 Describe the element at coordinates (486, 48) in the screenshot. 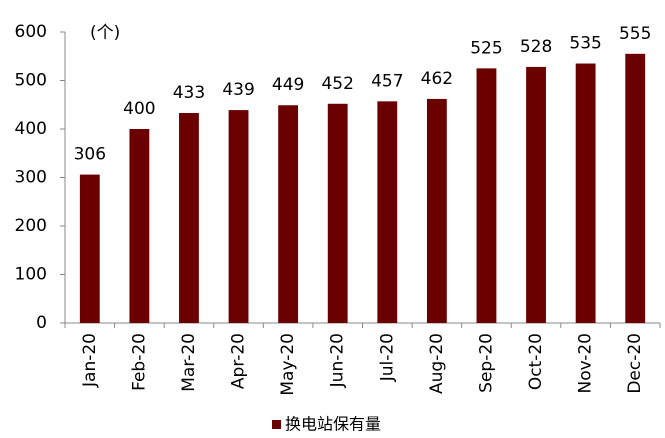

I see `data-label: 525` at that location.